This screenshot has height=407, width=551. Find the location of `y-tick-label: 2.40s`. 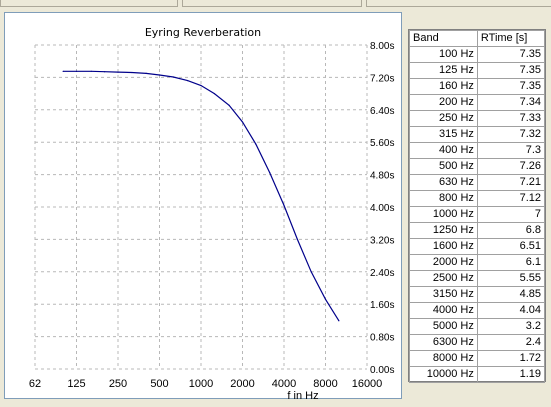

y-tick-label: 2.40s is located at coordinates (382, 273).